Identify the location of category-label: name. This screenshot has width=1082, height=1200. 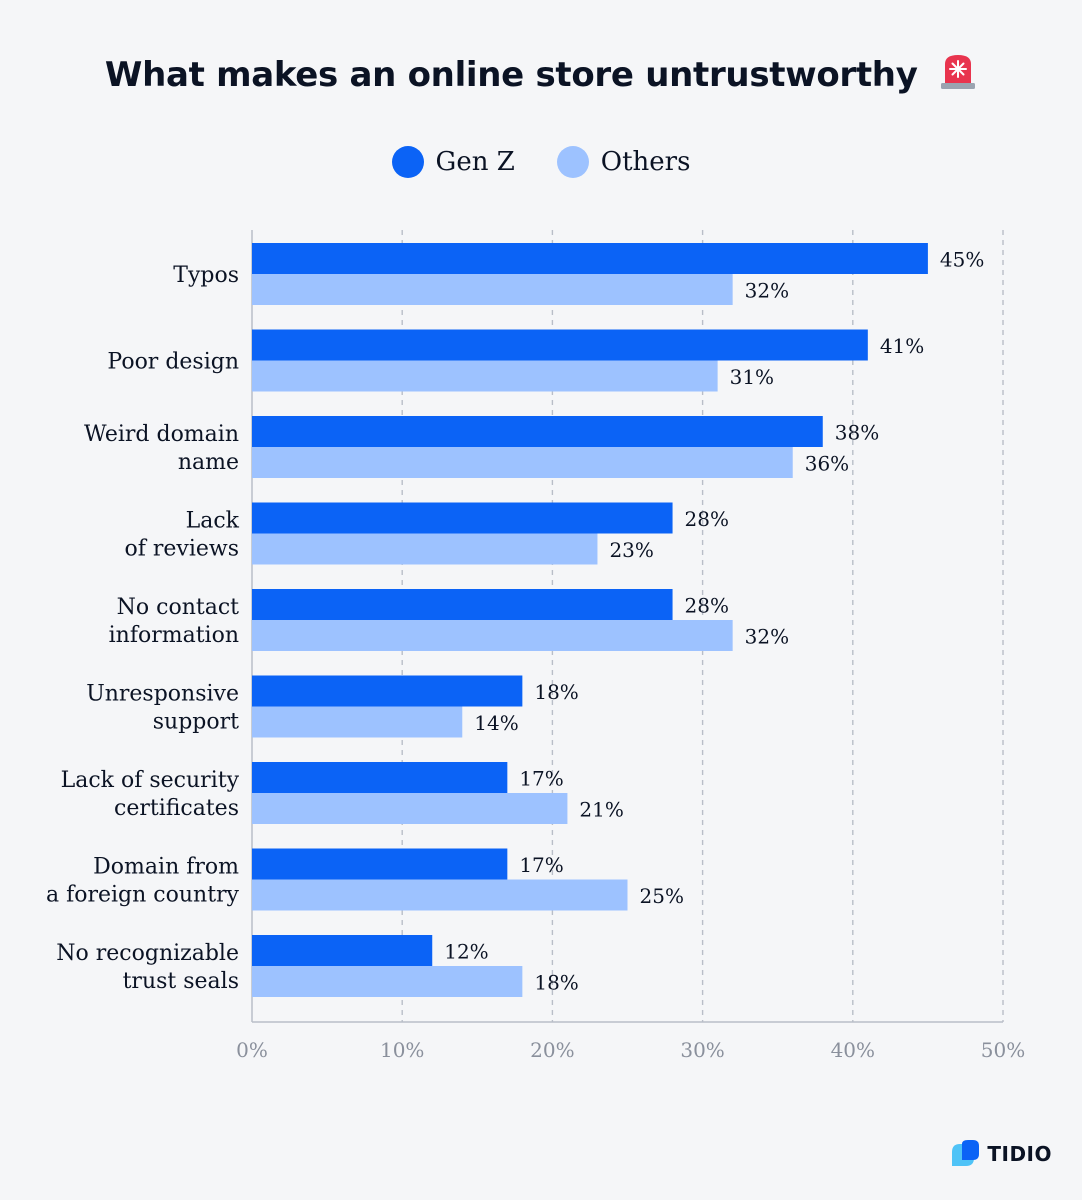
(208, 462).